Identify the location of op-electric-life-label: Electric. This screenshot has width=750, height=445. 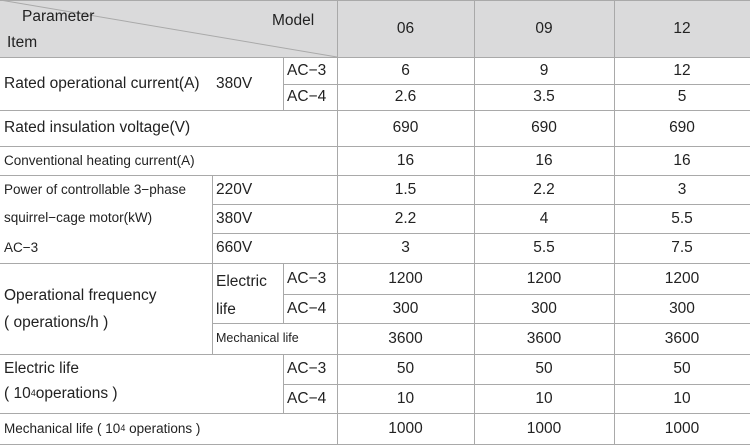
(241, 282).